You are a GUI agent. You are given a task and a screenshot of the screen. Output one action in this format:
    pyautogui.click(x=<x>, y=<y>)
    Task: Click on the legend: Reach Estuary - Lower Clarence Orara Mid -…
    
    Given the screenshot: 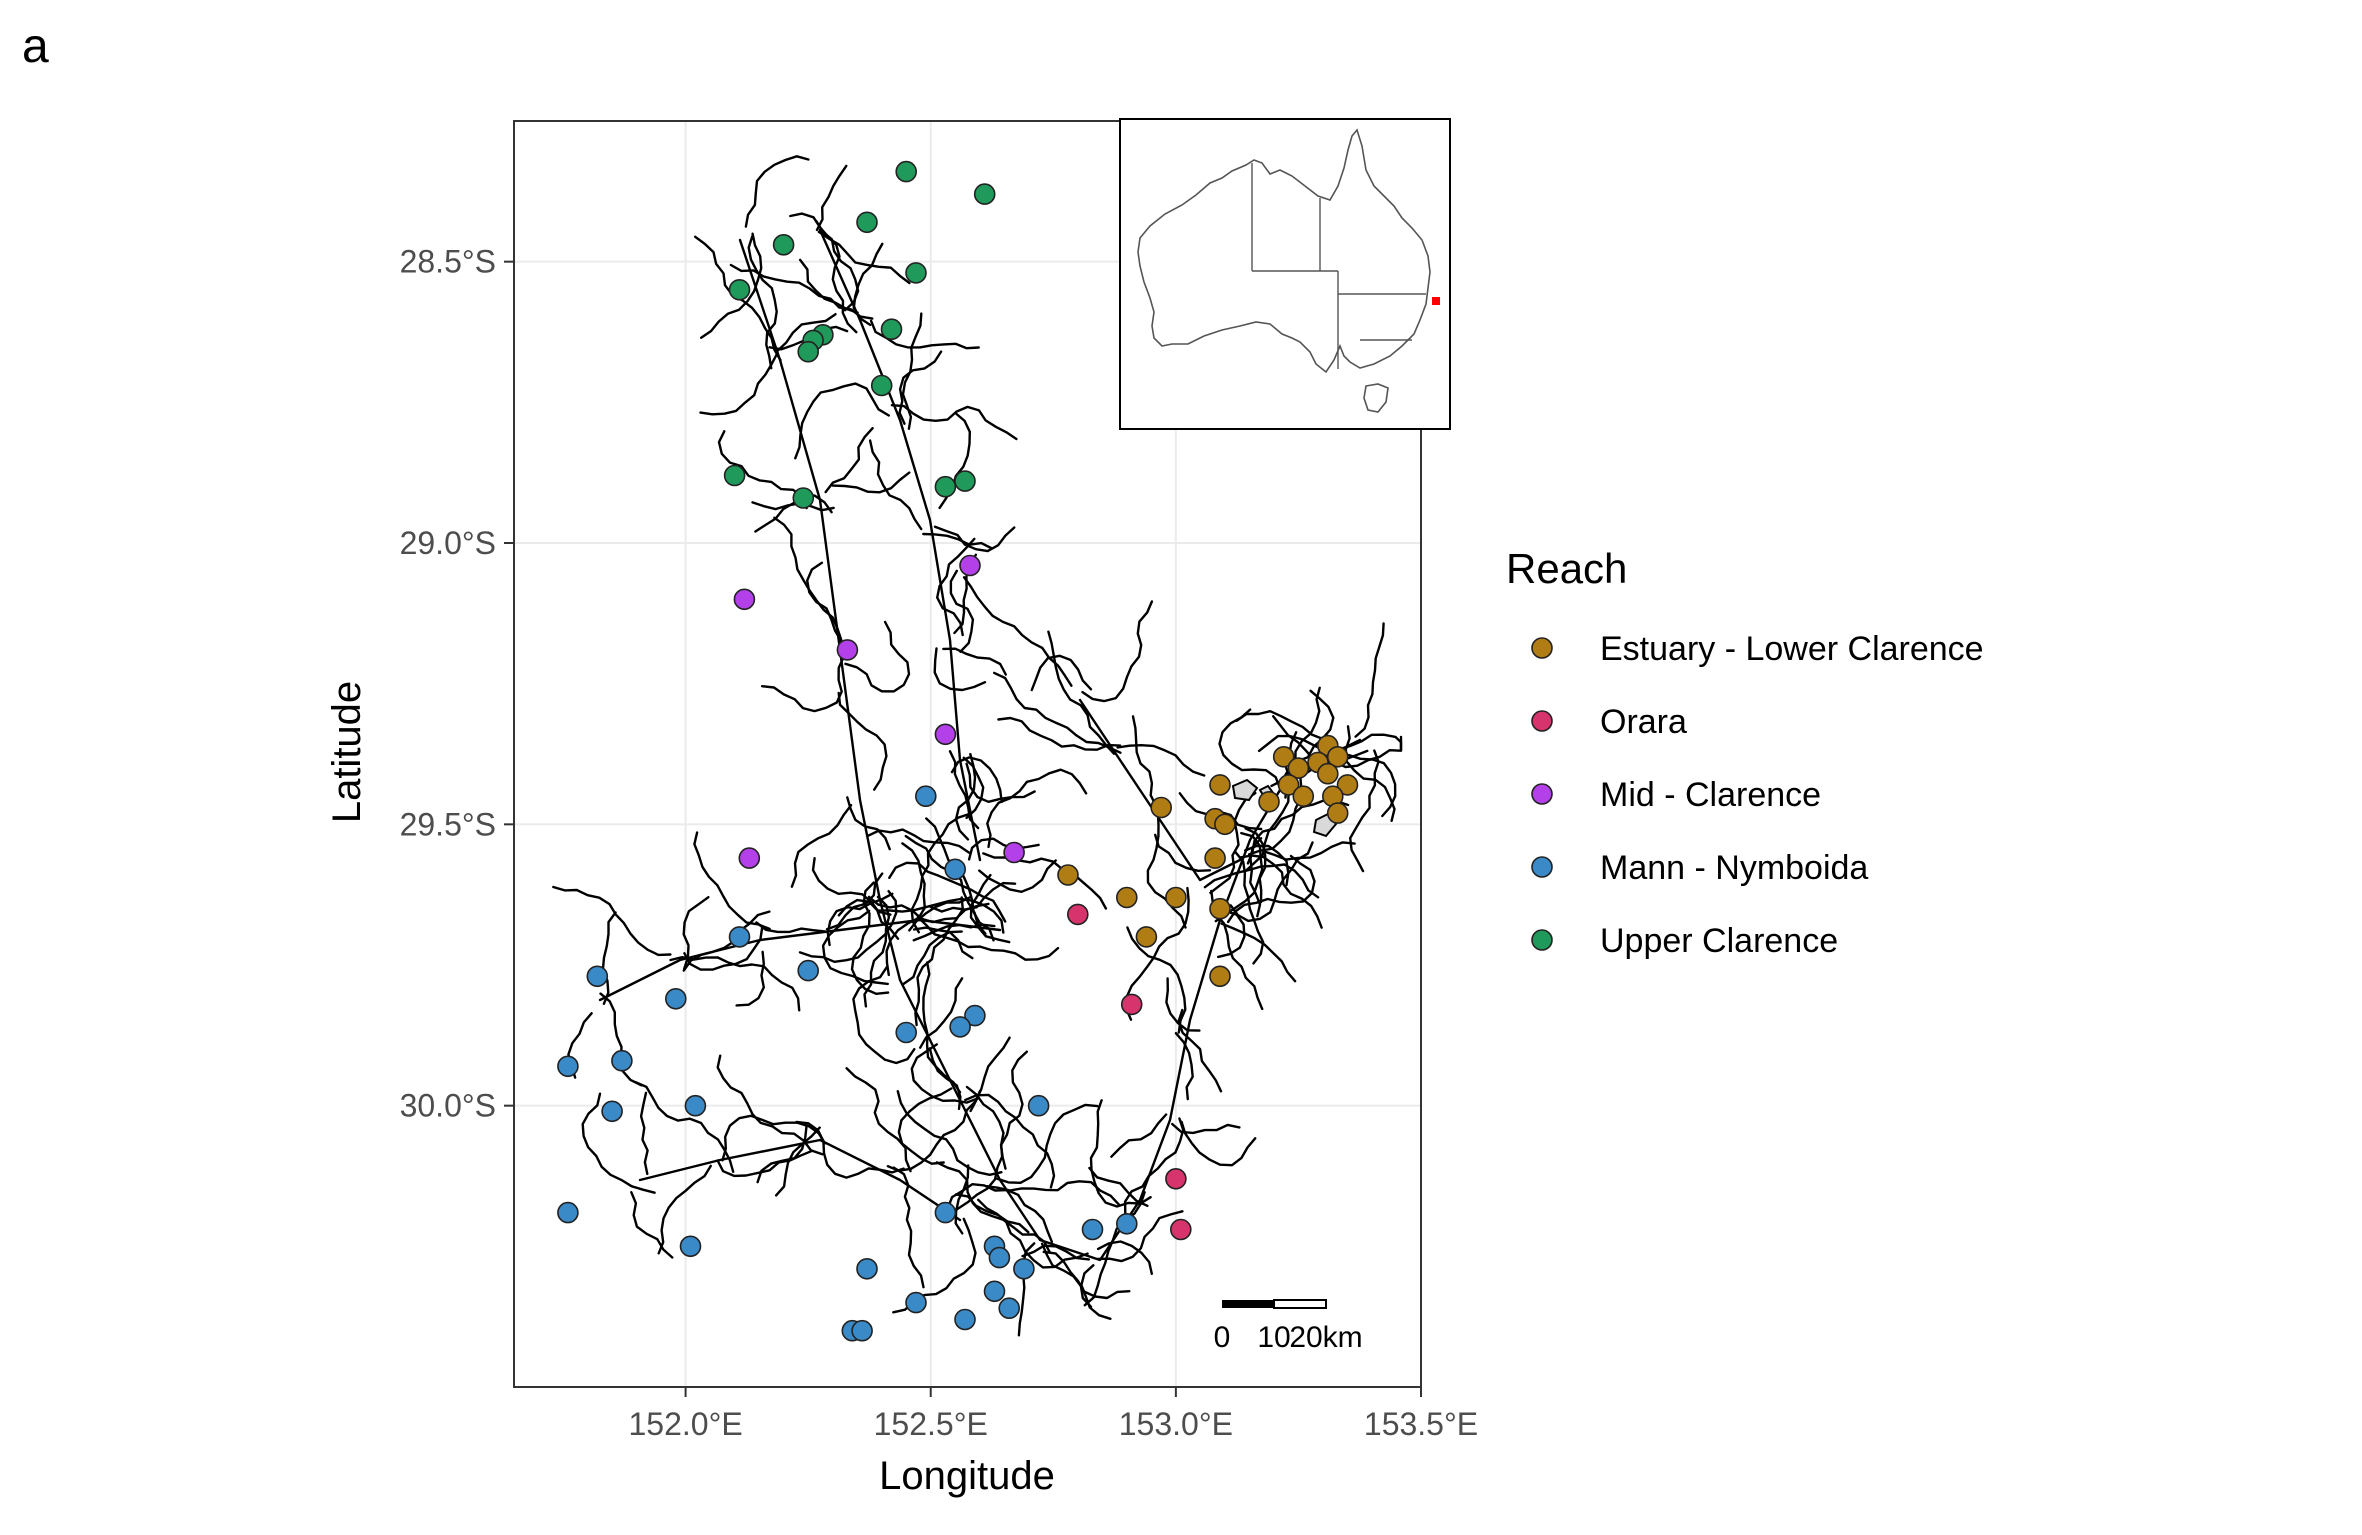 What is the action you would take?
    pyautogui.click(x=1745, y=752)
    